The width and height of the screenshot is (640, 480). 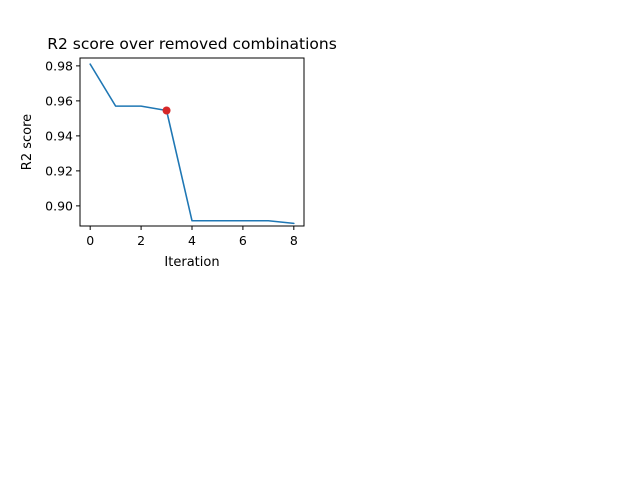 I want to click on x-axis: 0 2 4 6 8, so click(x=192, y=237).